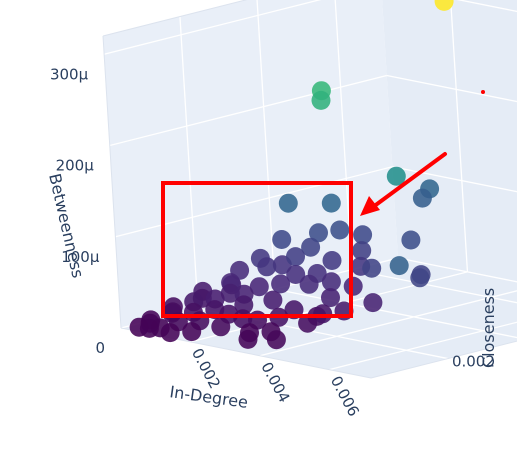 This screenshot has width=517, height=449. Describe the element at coordinates (459, 136) in the screenshot. I see `gridline-x-wall` at that location.